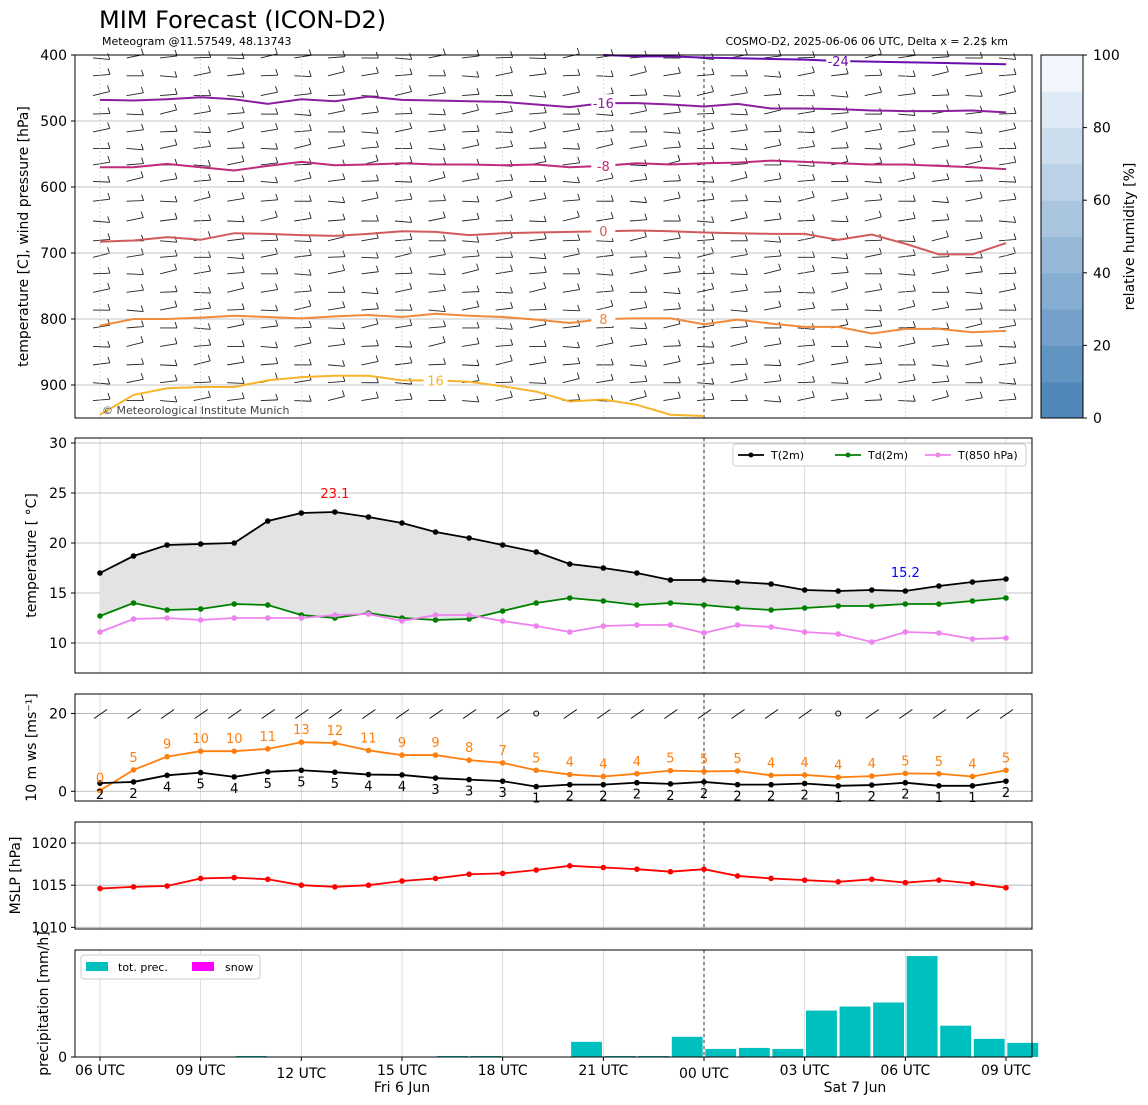 The width and height of the screenshot is (1148, 1105). What do you see at coordinates (268, 737) in the screenshot?
I see `data-label: 11` at bounding box center [268, 737].